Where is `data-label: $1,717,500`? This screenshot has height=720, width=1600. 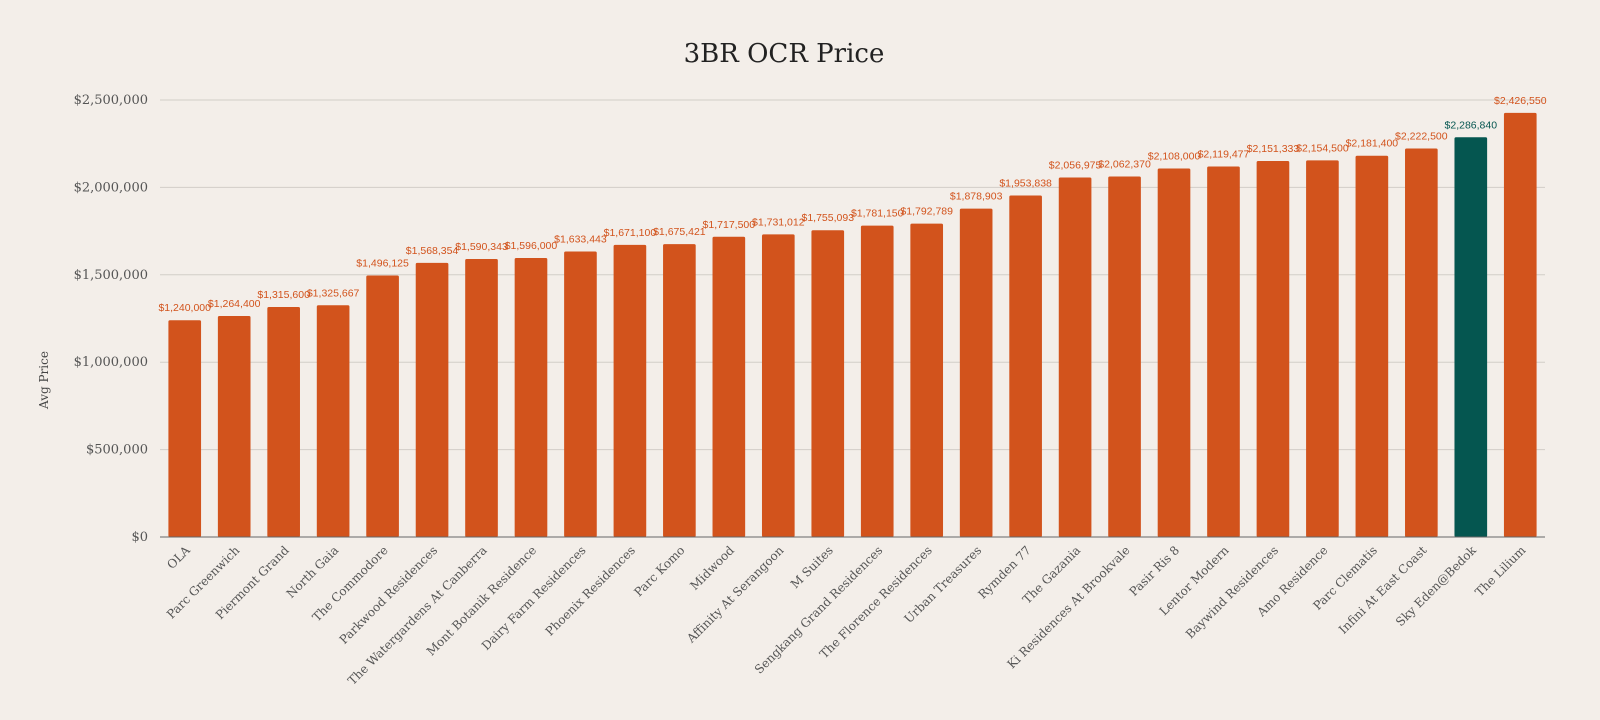
data-label: $1,717,500 is located at coordinates (729, 225).